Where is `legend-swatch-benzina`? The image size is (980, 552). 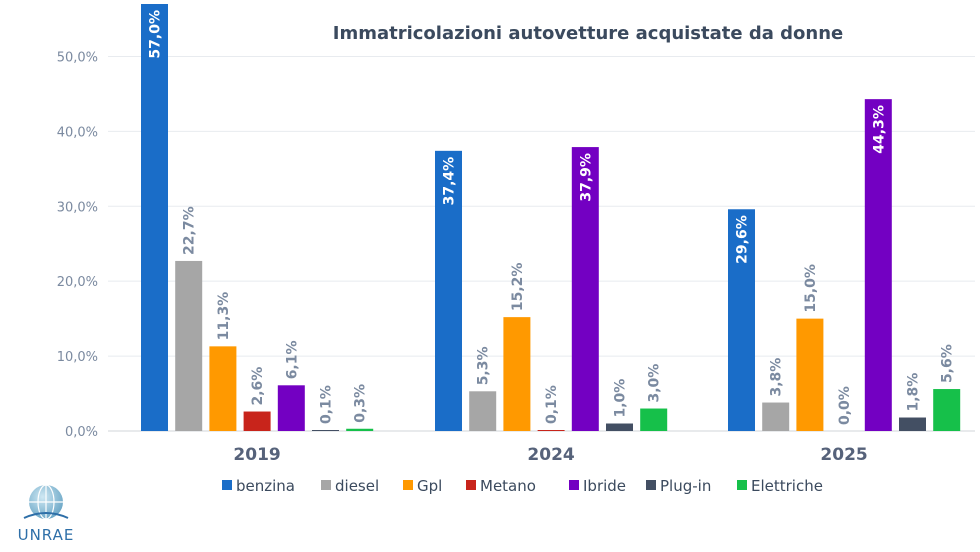 legend-swatch-benzina is located at coordinates (227, 485).